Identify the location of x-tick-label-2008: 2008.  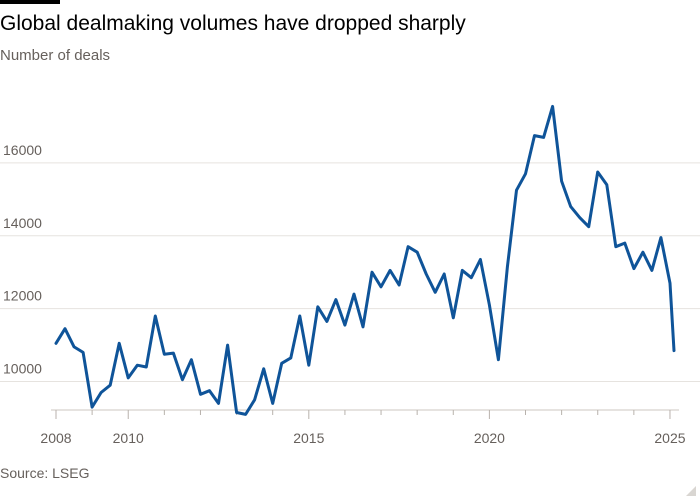
(55, 438).